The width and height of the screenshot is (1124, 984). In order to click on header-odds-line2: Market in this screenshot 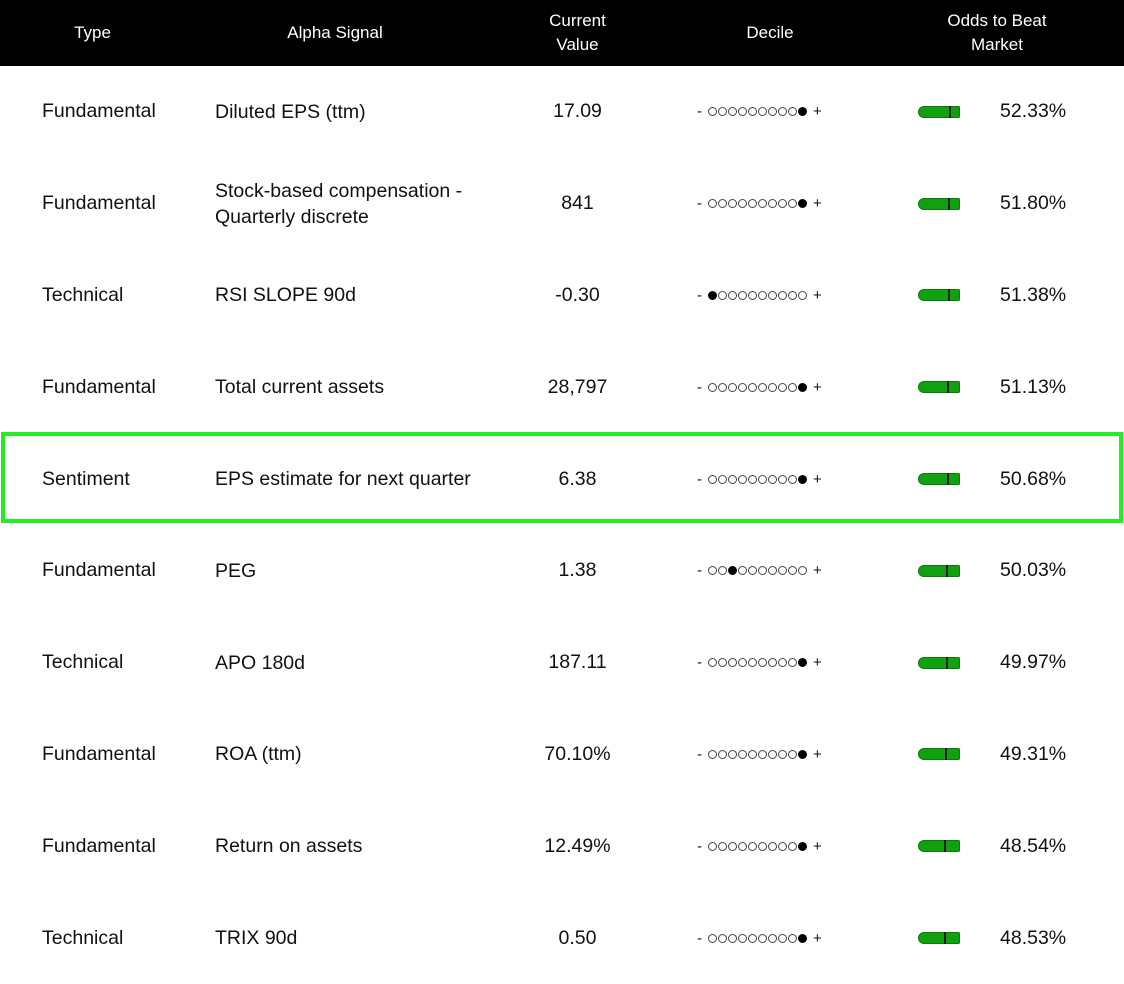, I will do `click(997, 44)`.